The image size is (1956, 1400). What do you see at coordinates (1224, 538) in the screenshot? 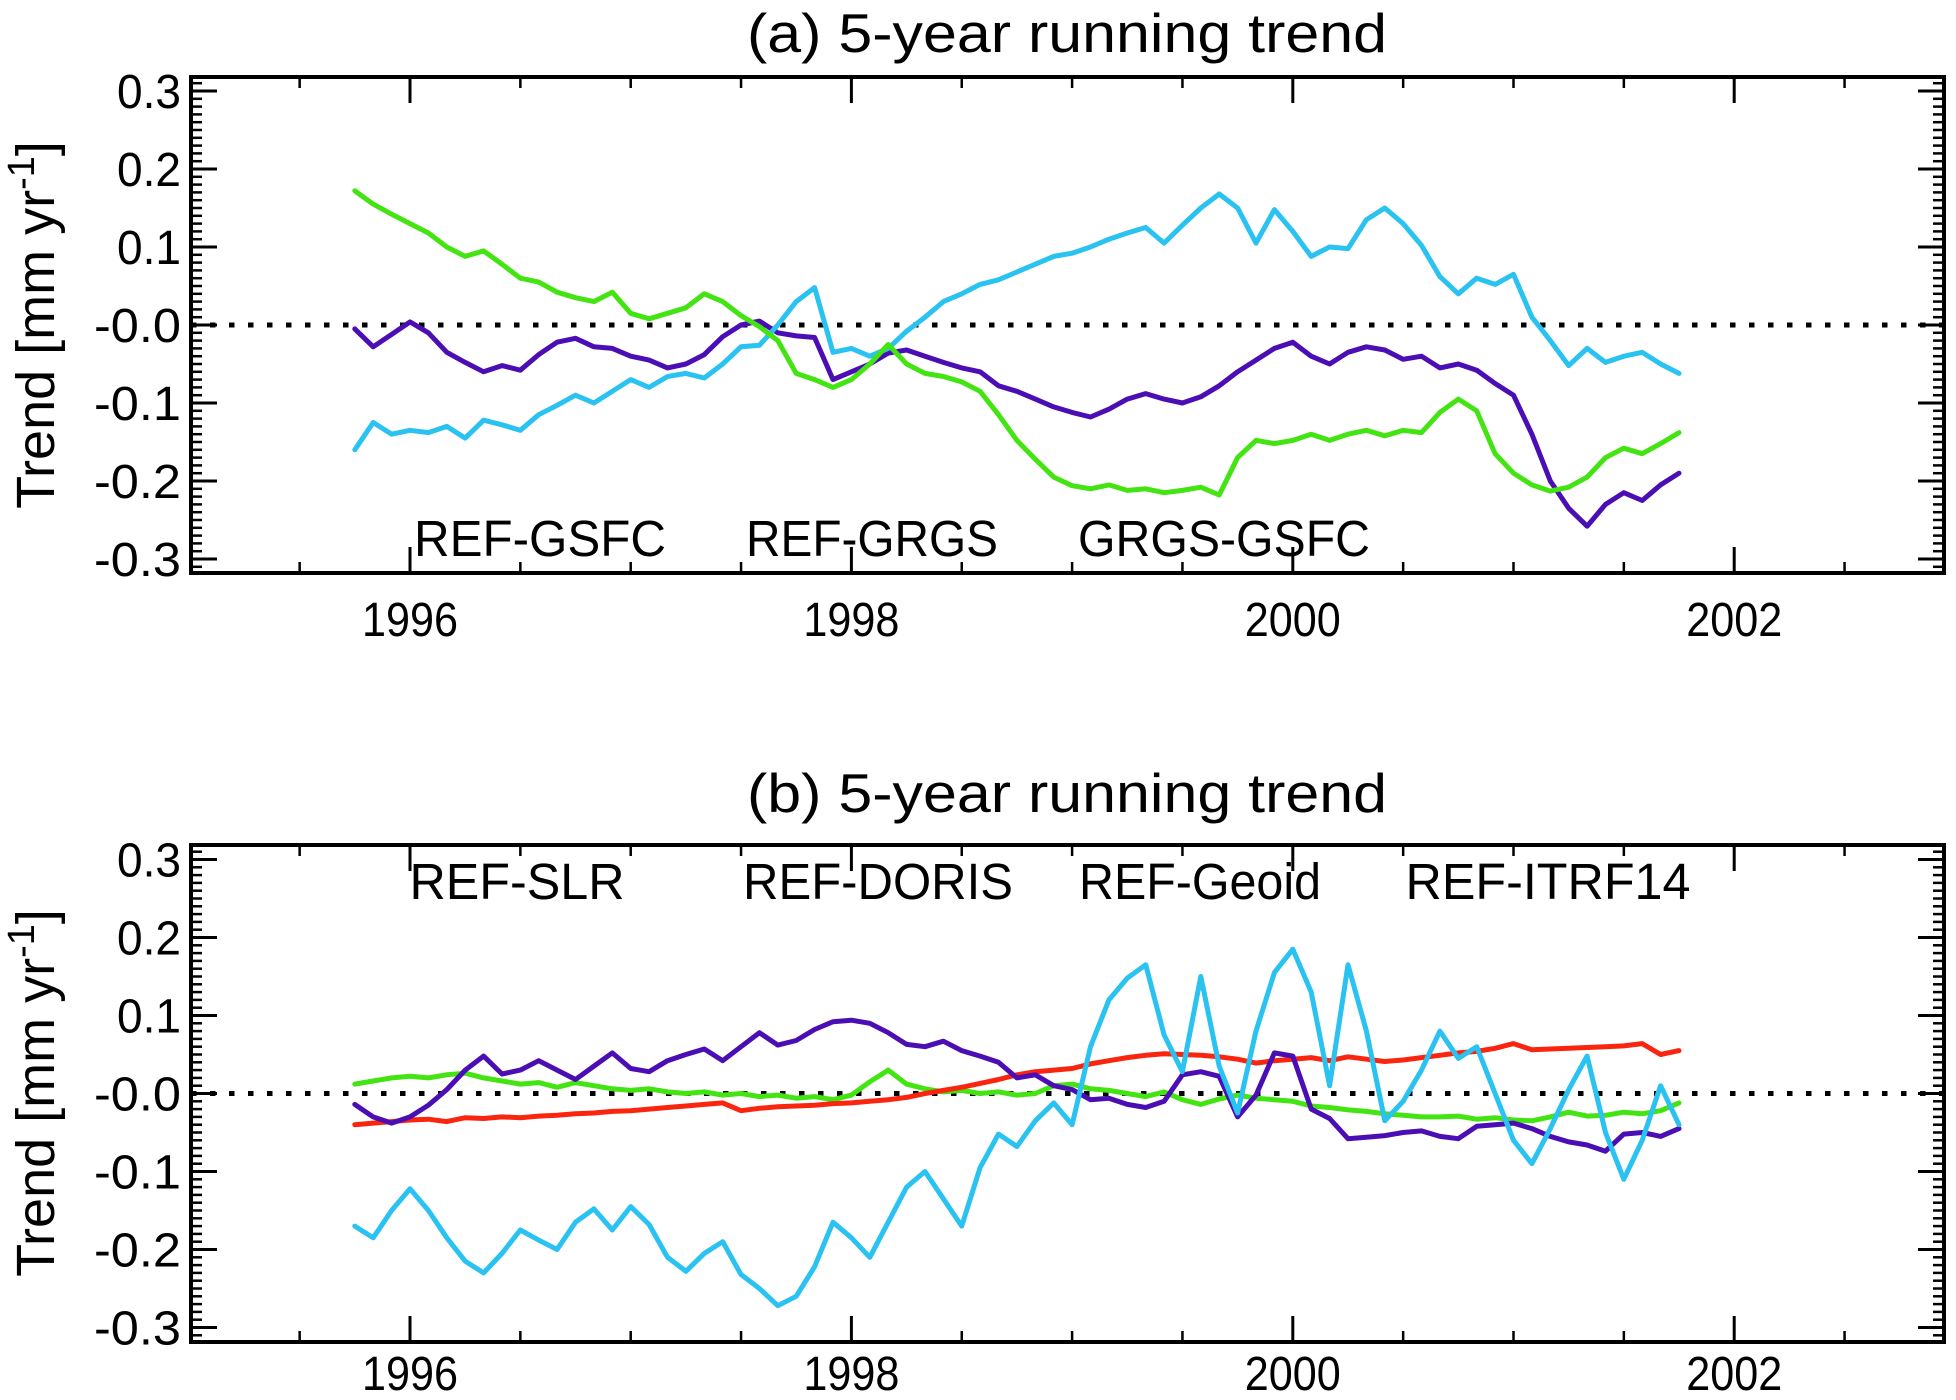
I see `legend-grgs-gsfc: GRGS-GSFC` at bounding box center [1224, 538].